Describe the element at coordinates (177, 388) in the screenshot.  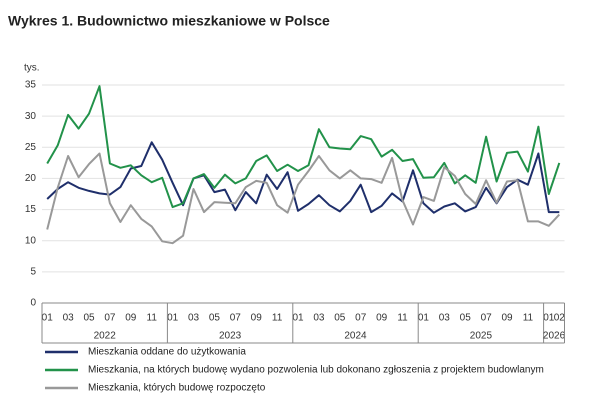
I see `legend-text: Mieszkania, których budowę rozpoczęto` at that location.